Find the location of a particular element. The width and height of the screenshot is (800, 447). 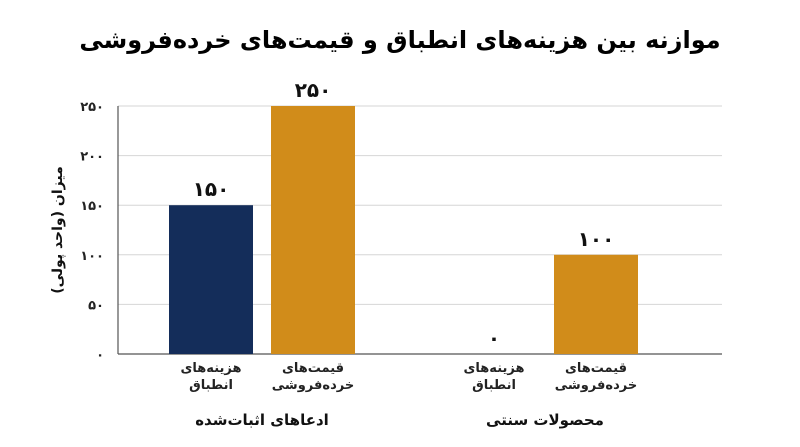

y-tick-label: ۵۰ is located at coordinates (96, 305).